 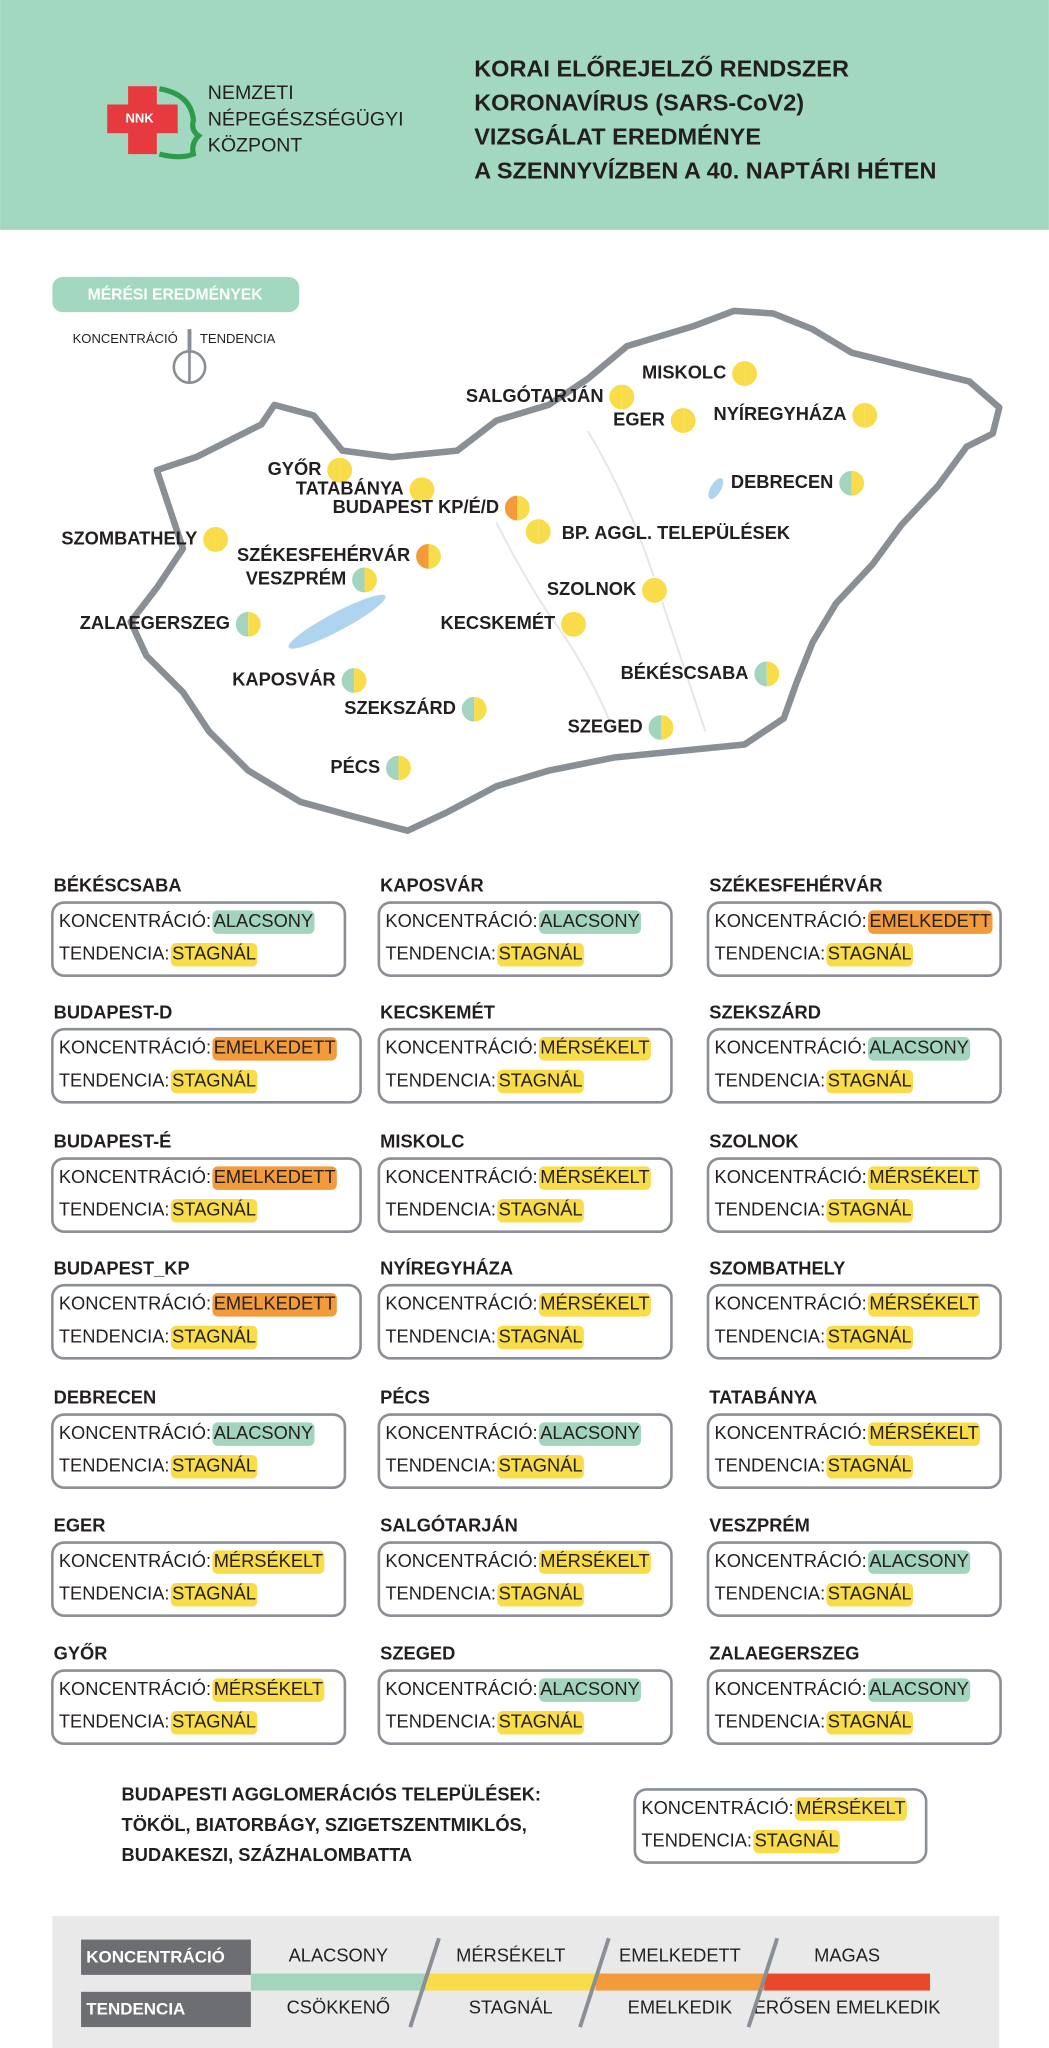 What do you see at coordinates (81, 1653) in the screenshot?
I see `card-title: GYŐR` at bounding box center [81, 1653].